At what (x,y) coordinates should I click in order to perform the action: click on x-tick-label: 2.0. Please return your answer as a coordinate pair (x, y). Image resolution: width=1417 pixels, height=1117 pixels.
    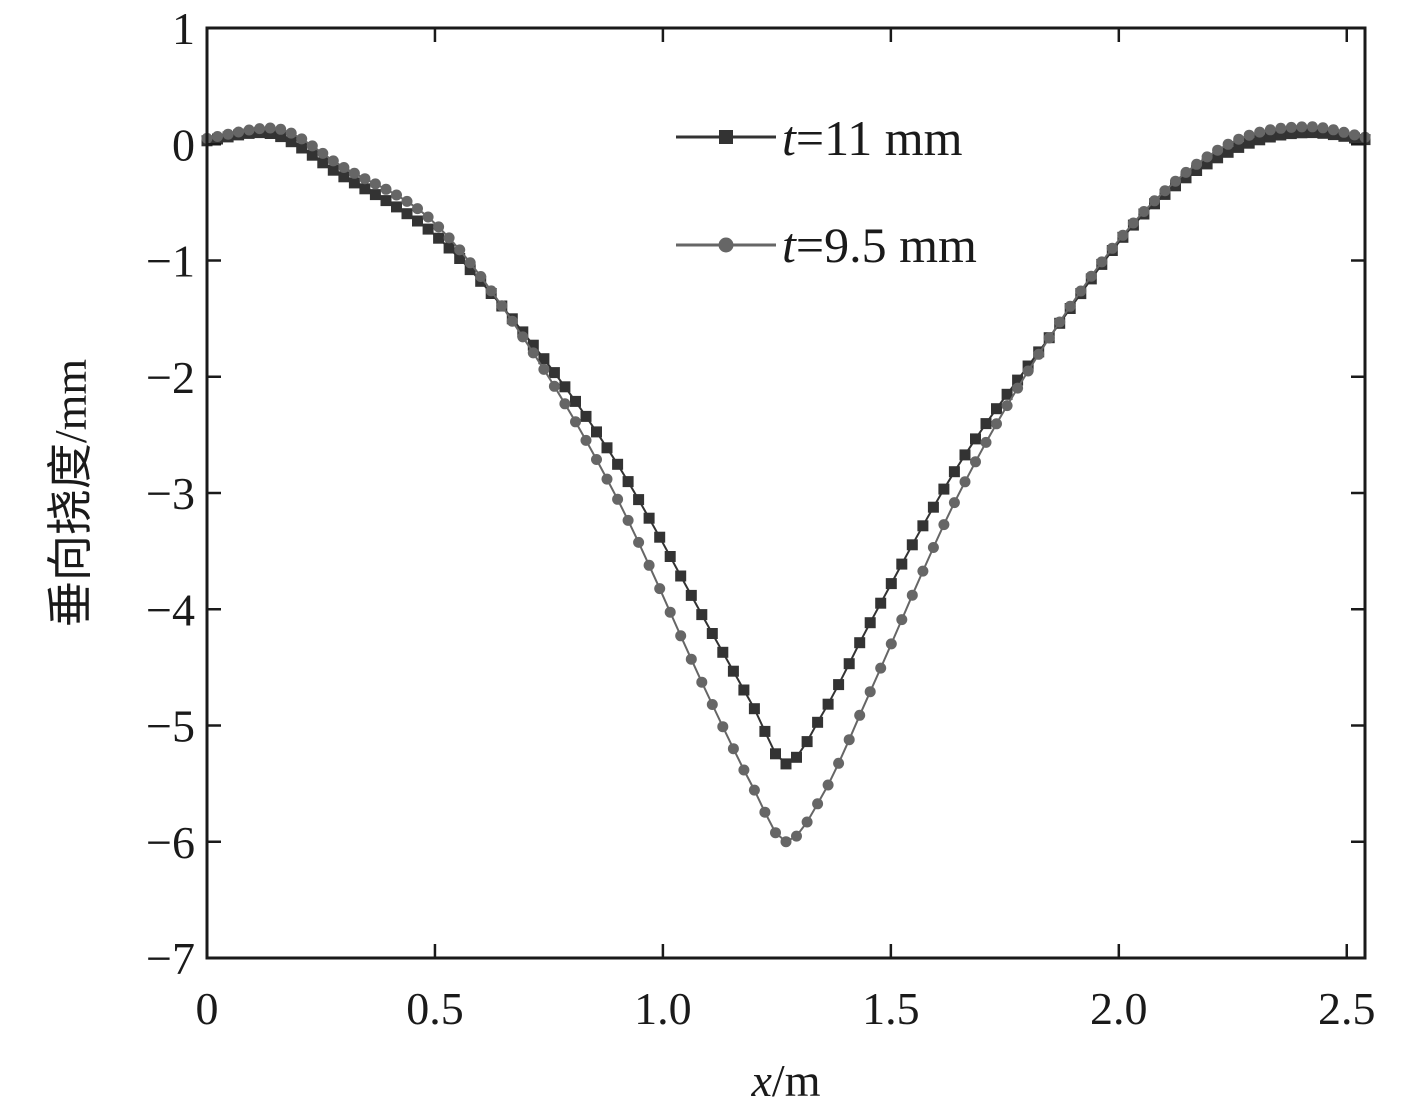
    Looking at the image, I should click on (1119, 1008).